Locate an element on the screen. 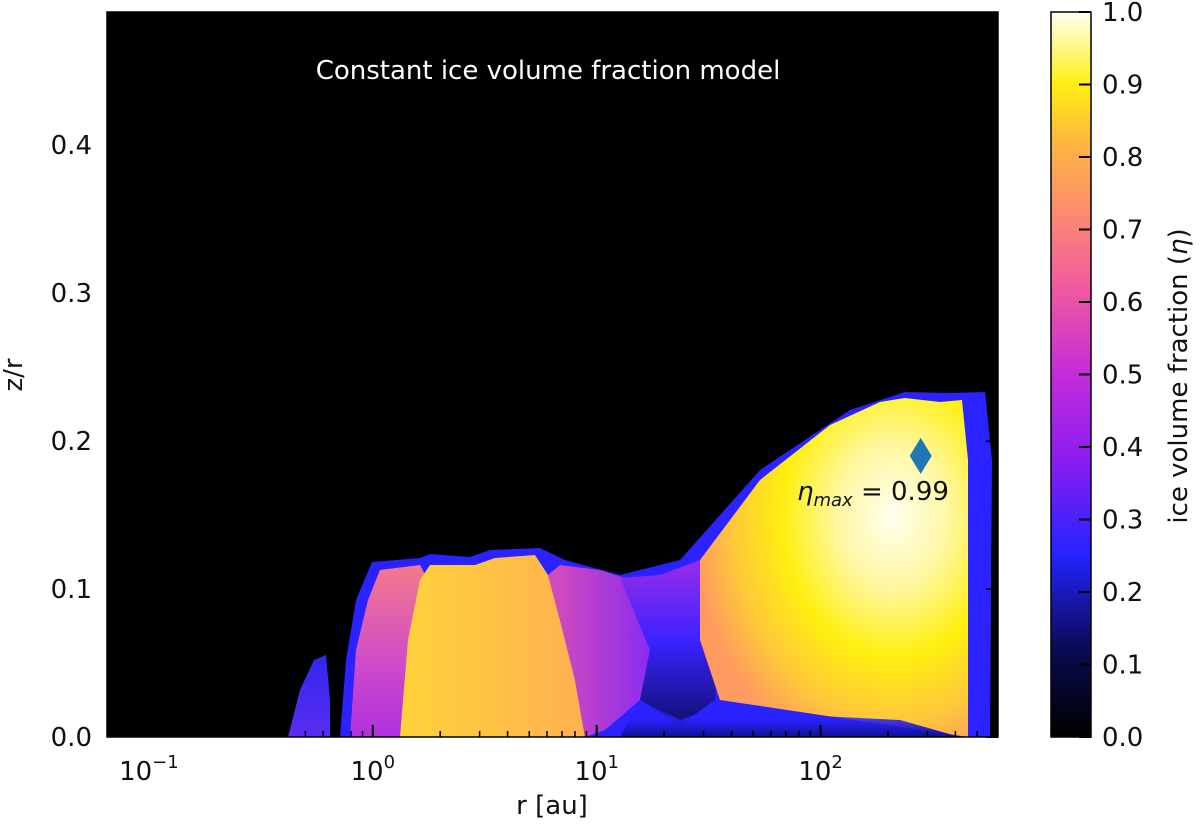  colorbar-label-symbol: η is located at coordinates (1179, 247).